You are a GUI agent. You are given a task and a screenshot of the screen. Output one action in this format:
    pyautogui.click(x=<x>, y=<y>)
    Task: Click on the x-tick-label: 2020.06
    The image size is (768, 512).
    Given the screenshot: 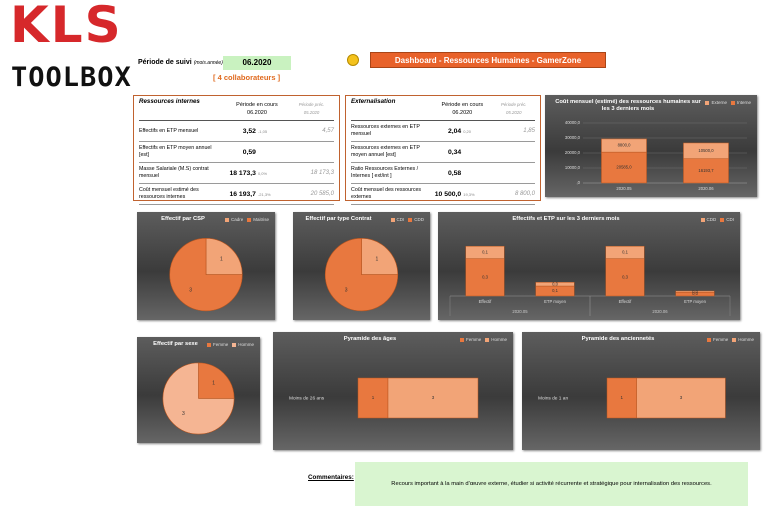 What is the action you would take?
    pyautogui.click(x=706, y=188)
    